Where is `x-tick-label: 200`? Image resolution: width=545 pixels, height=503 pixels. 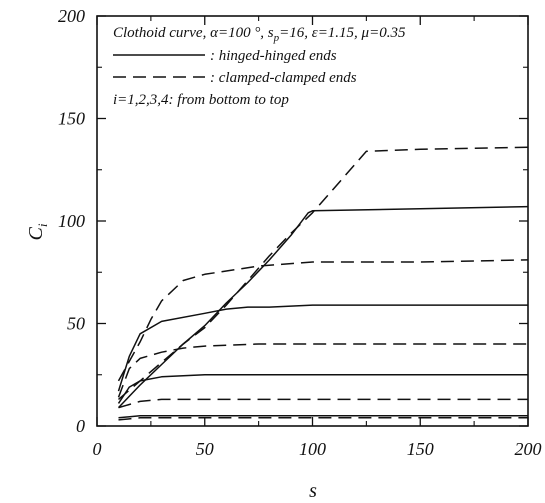
x-tick-label: 200 is located at coordinates (528, 449).